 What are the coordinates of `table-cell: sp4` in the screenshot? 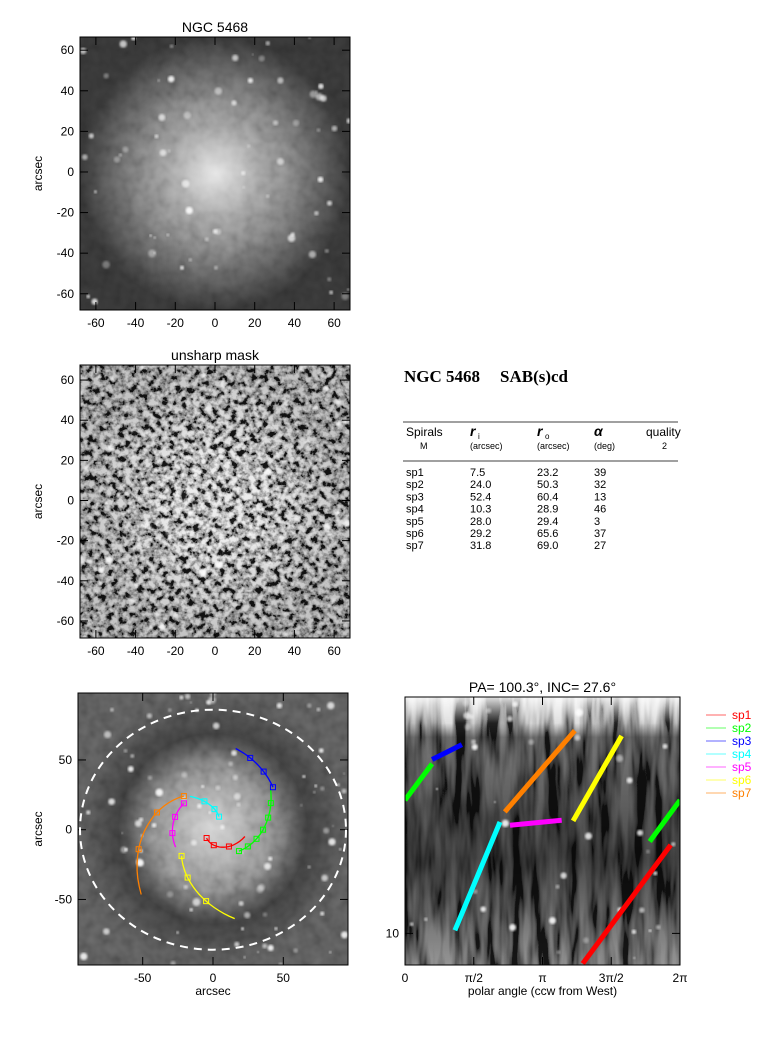 It's located at (415, 510).